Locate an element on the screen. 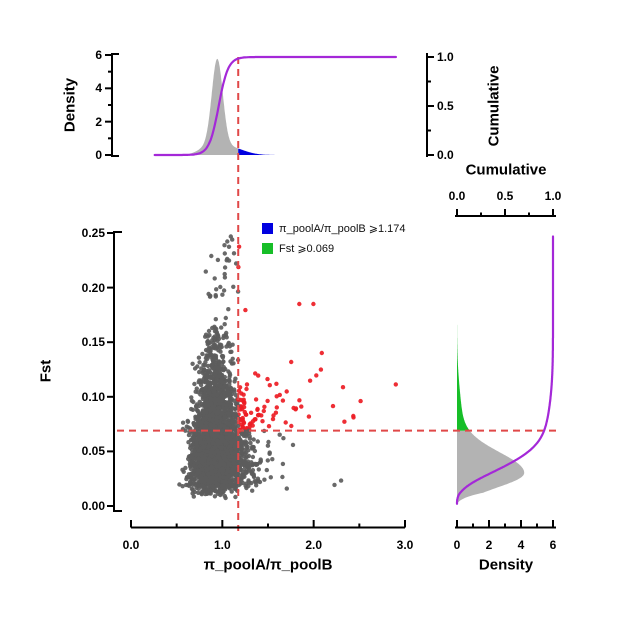  right-cumulative-axis-title: Cumulative is located at coordinates (506, 170).